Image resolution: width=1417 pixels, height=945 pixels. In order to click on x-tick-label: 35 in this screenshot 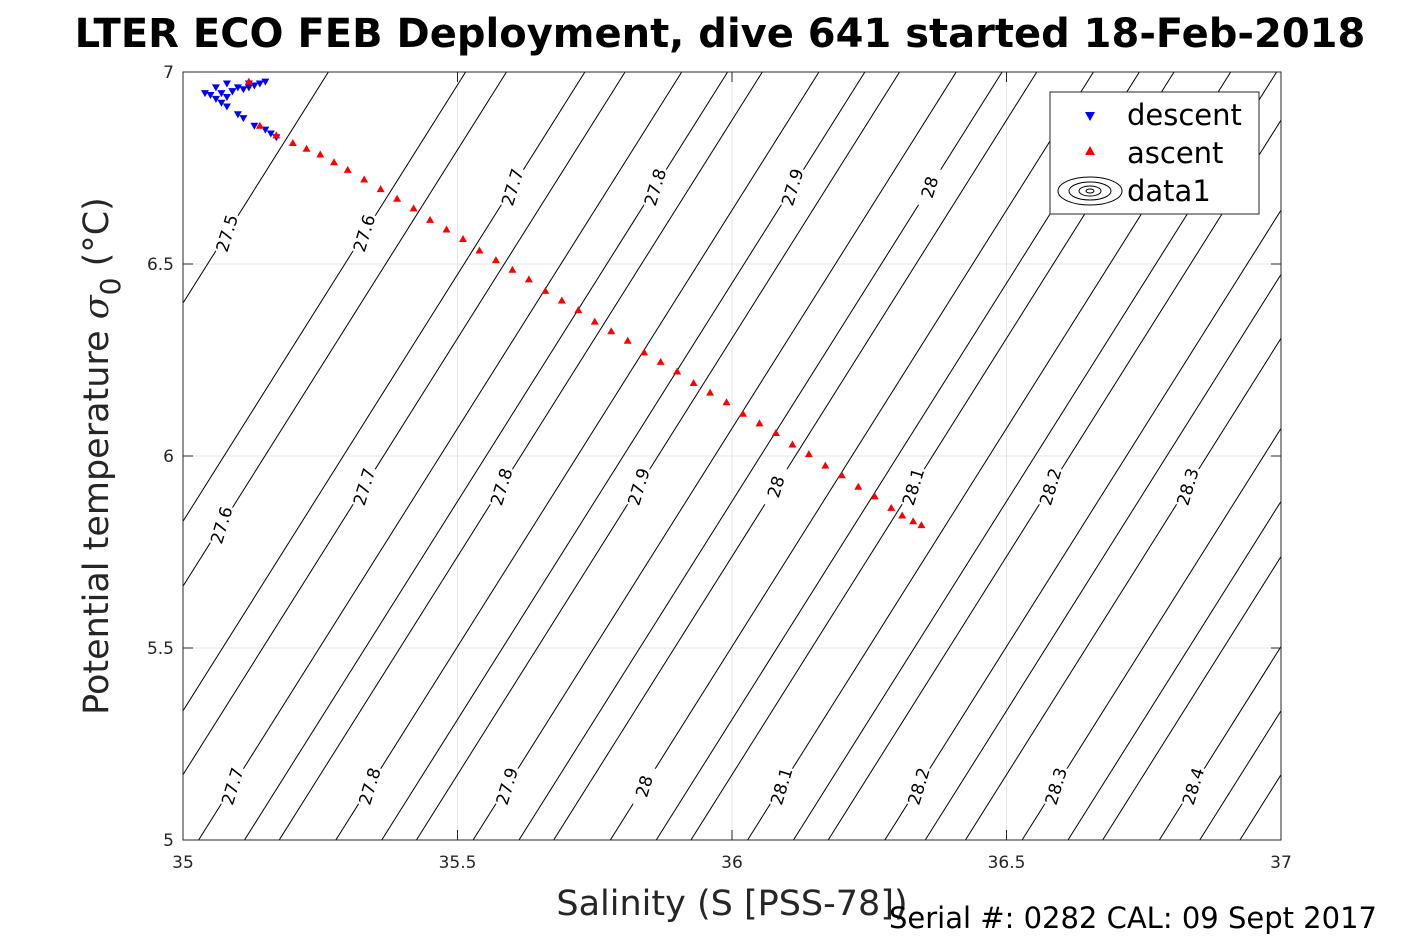, I will do `click(183, 863)`.